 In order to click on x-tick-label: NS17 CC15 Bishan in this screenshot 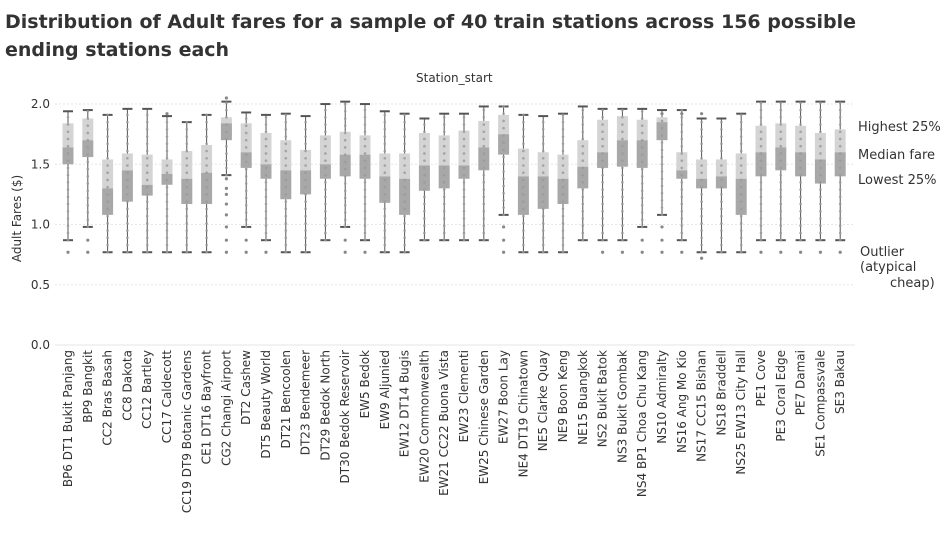, I will do `click(702, 406)`.